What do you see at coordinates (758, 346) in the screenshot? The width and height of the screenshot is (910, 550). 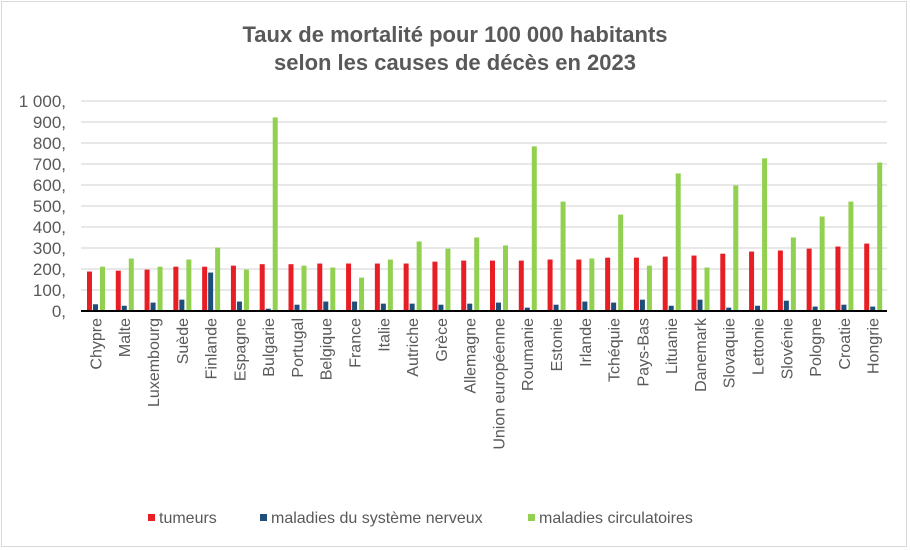 I see `x-tick-label: Lettonie` at bounding box center [758, 346].